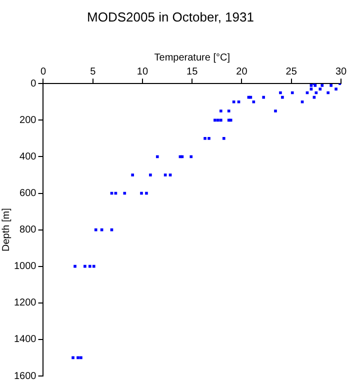 The height and width of the screenshot is (384, 348). I want to click on y-tick-label: 400, so click(28, 156).